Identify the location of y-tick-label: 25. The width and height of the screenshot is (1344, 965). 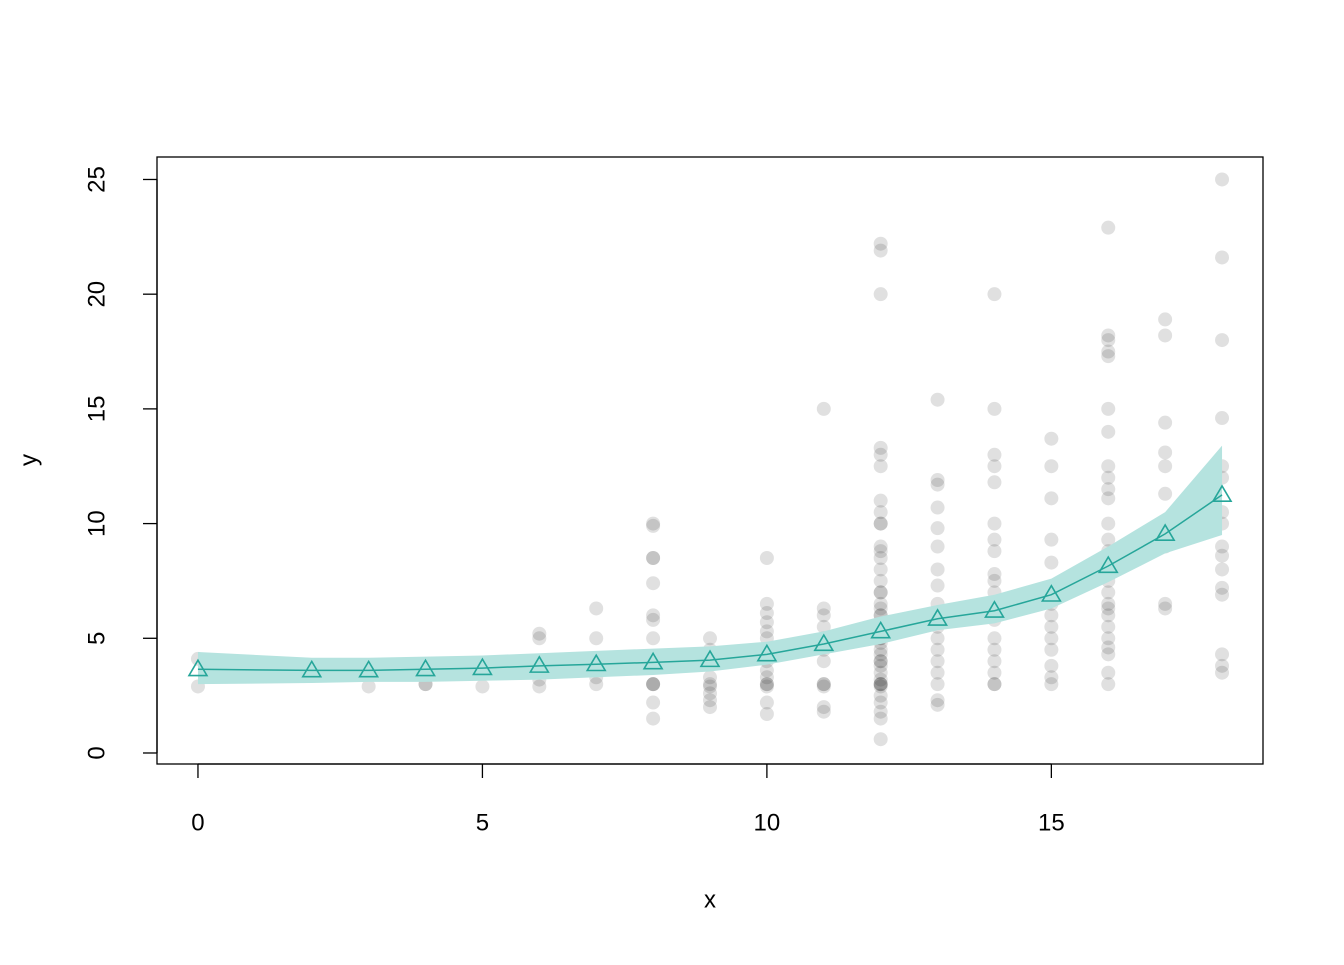
(96, 179).